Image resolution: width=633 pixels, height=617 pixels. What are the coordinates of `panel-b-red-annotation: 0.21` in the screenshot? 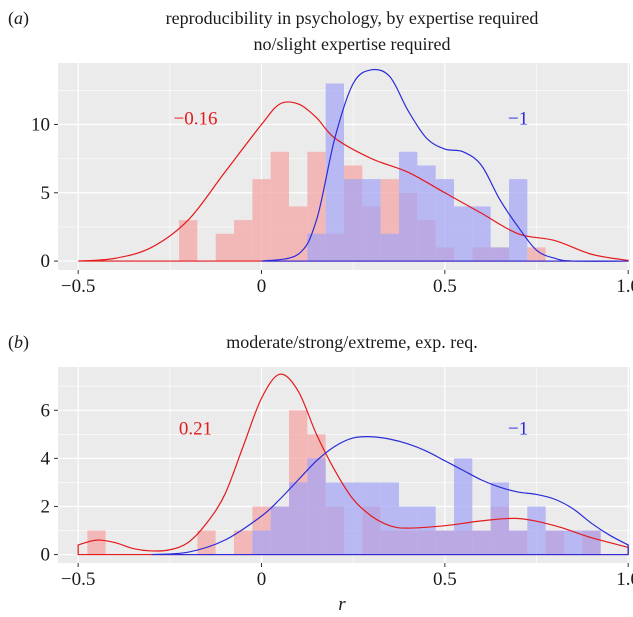 It's located at (195, 428).